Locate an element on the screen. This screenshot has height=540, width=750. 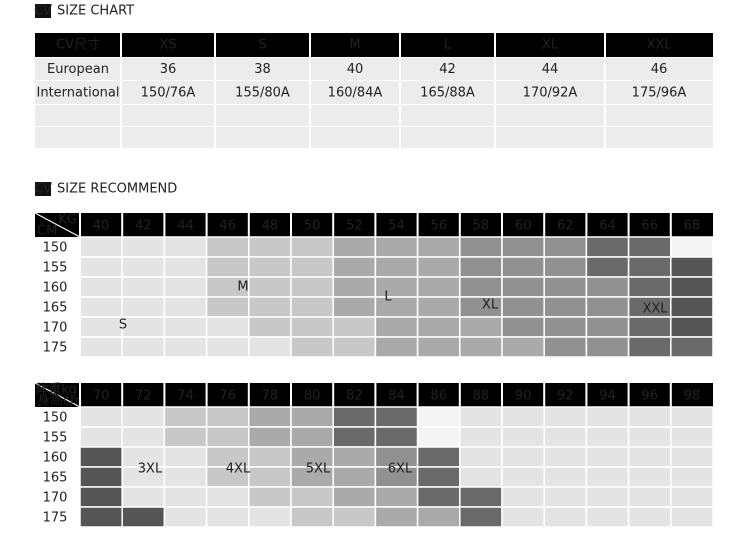
corner-diagonal is located at coordinates (57, 395).